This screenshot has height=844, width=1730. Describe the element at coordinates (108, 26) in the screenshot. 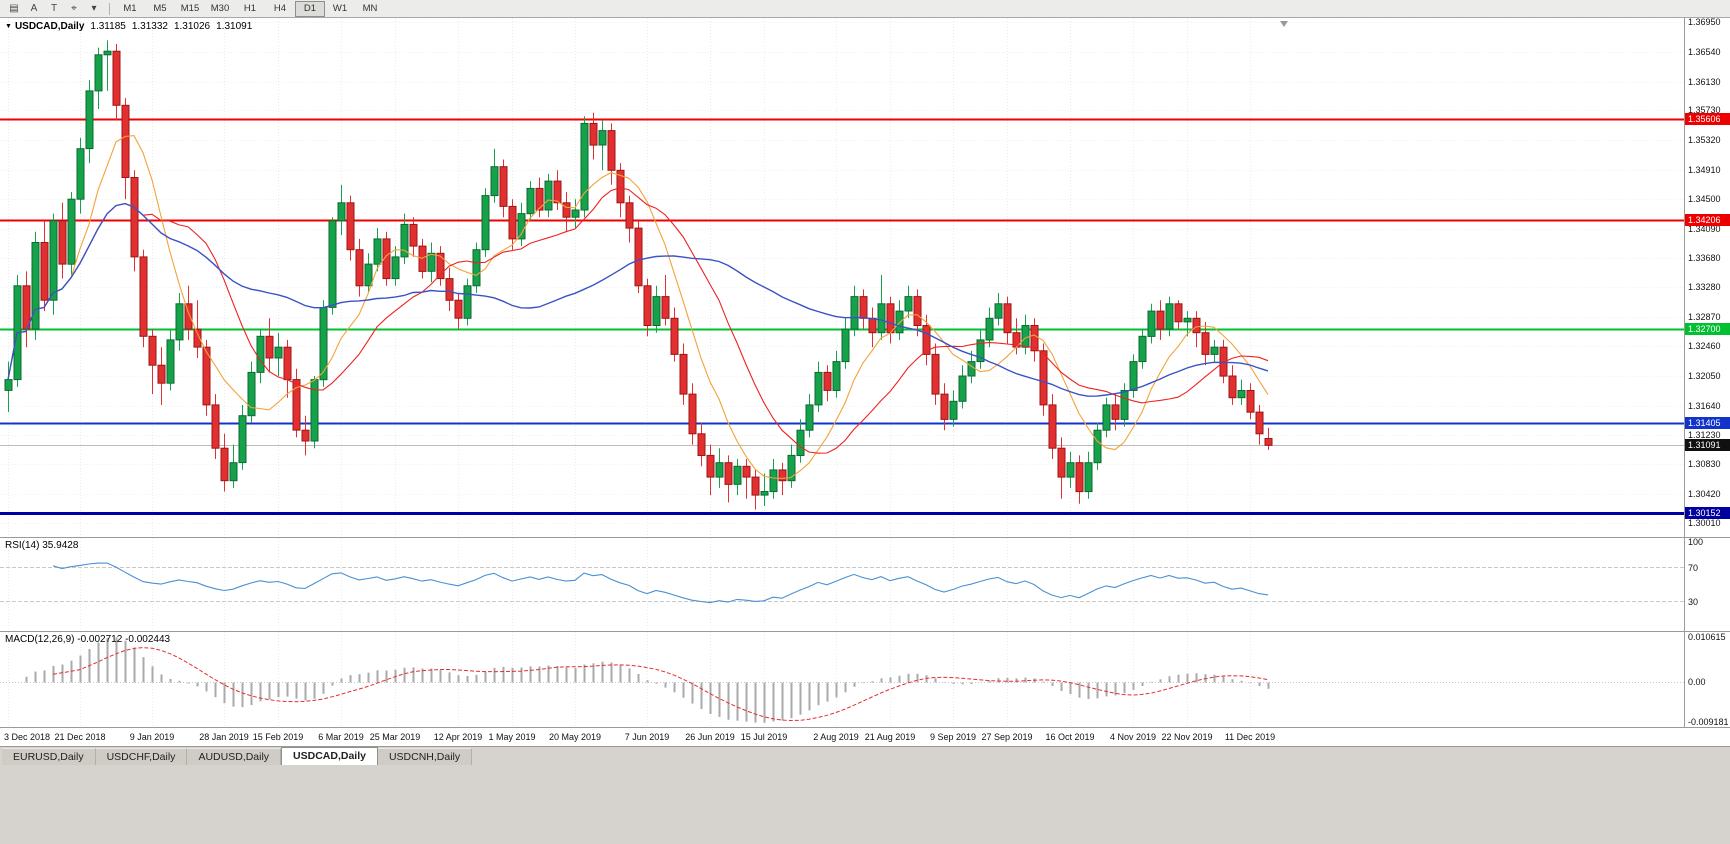

I see `ohlc-open: 1.31185` at that location.